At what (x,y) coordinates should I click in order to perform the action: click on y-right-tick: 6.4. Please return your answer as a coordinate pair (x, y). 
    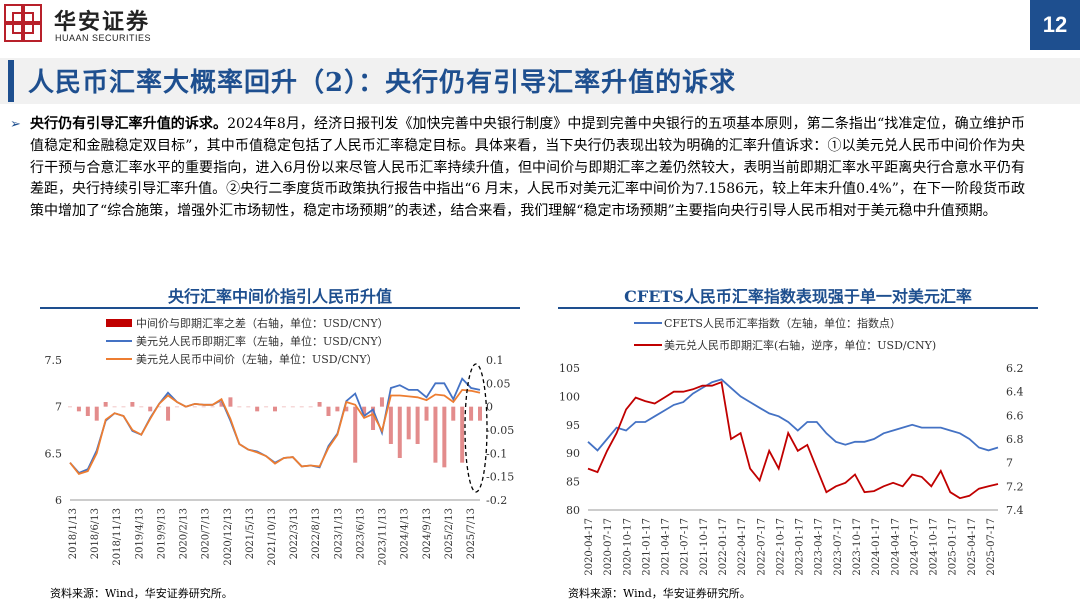
    Looking at the image, I should click on (1015, 392).